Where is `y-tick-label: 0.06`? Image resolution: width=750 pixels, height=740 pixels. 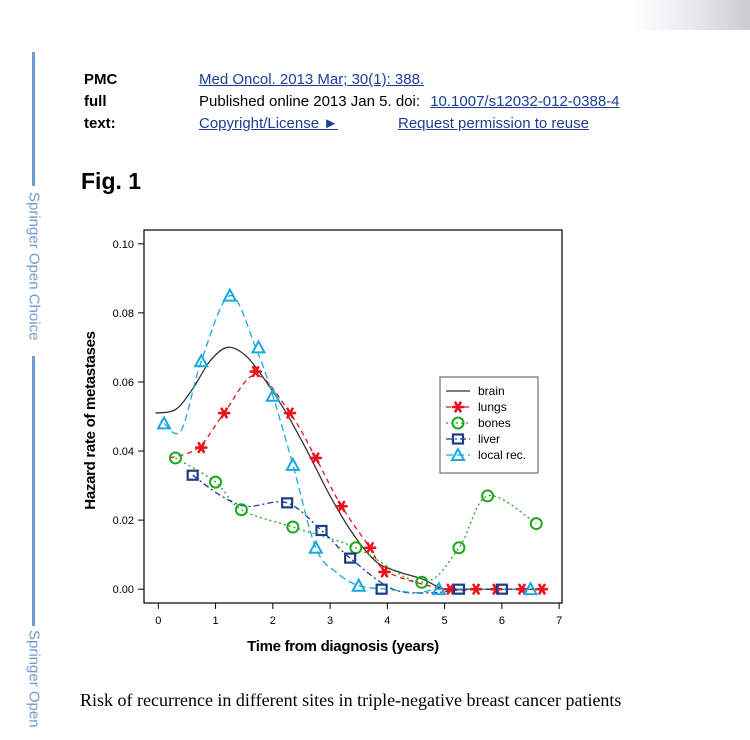
y-tick-label: 0.06 is located at coordinates (123, 383).